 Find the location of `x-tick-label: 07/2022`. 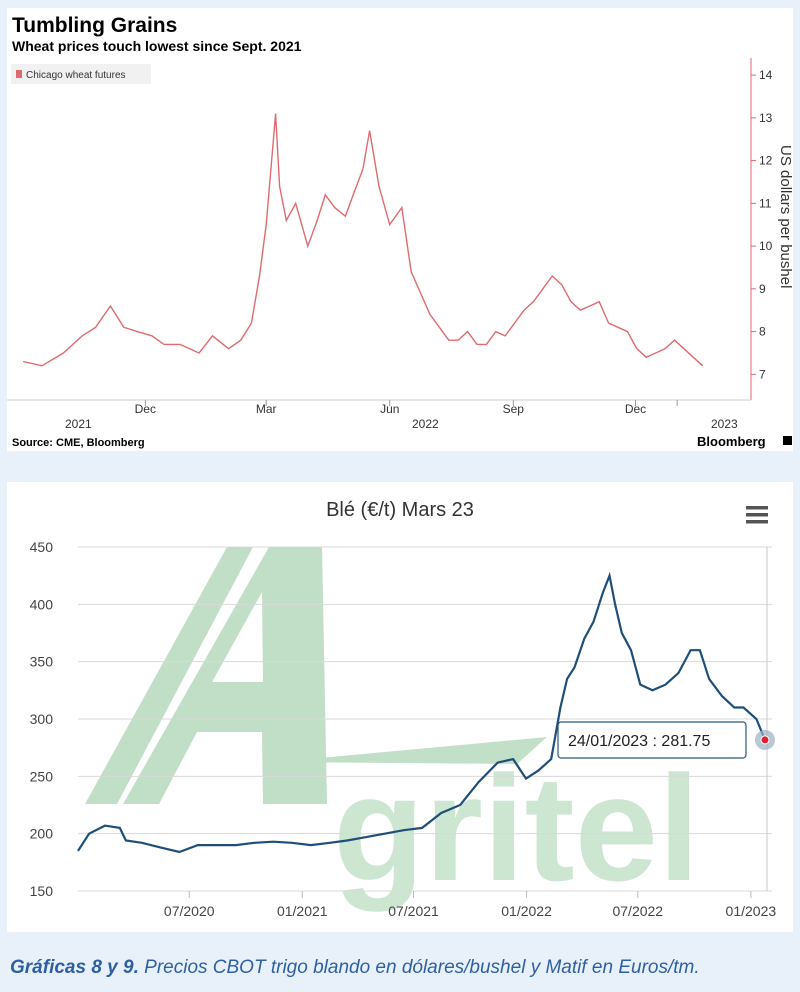

x-tick-label: 07/2022 is located at coordinates (637, 911).